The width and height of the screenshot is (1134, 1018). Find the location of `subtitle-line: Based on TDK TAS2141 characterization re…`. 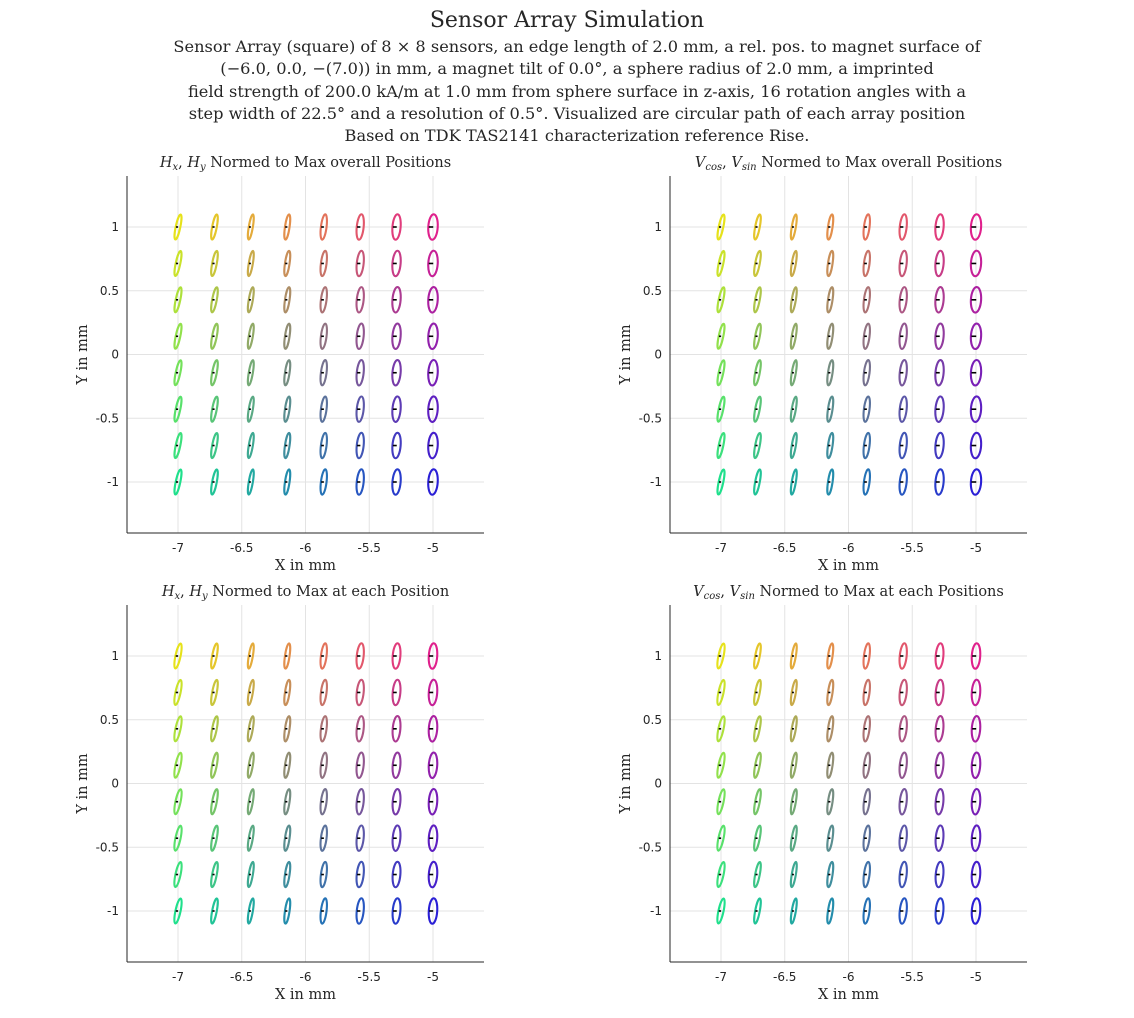

subtitle-line: Based on TDK TAS2141 characterization re… is located at coordinates (577, 136).